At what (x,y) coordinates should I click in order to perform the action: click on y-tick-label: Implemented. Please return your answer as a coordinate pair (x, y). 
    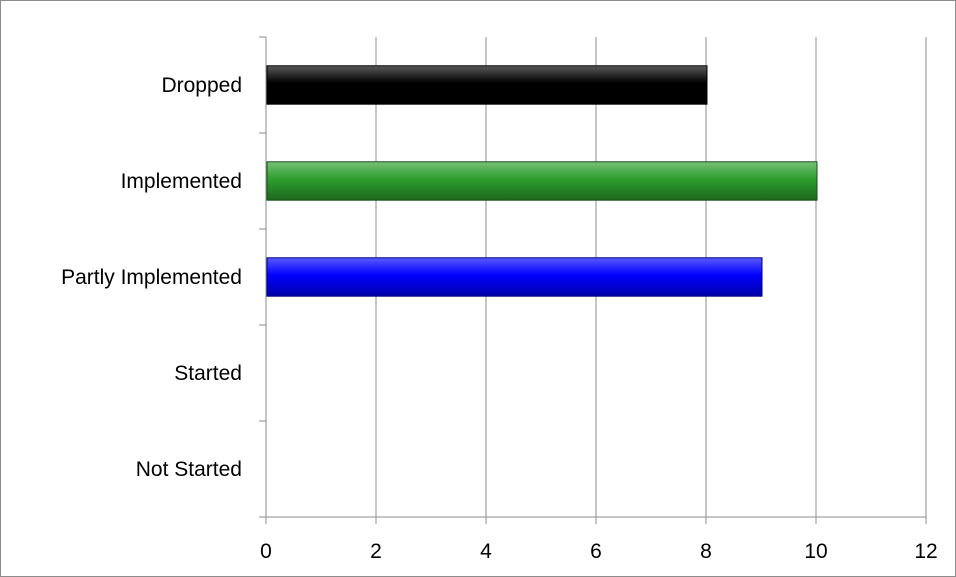
    Looking at the image, I should click on (181, 181).